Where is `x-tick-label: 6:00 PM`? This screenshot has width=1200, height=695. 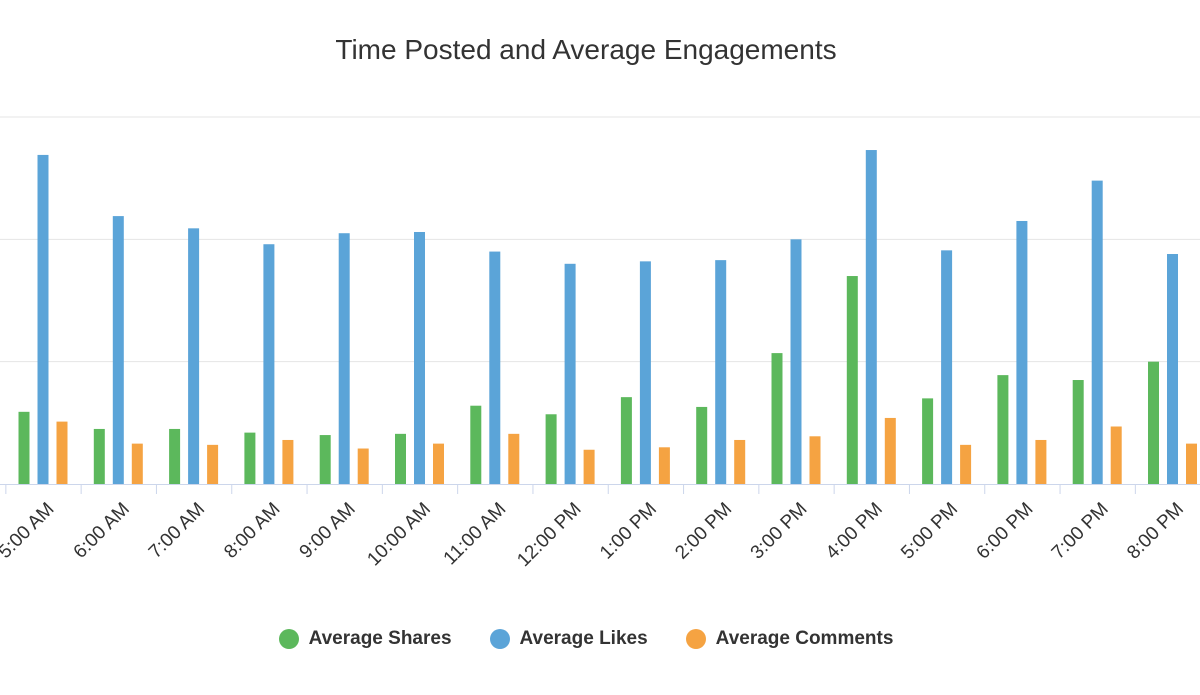
x-tick-label: 6:00 PM is located at coordinates (1005, 531).